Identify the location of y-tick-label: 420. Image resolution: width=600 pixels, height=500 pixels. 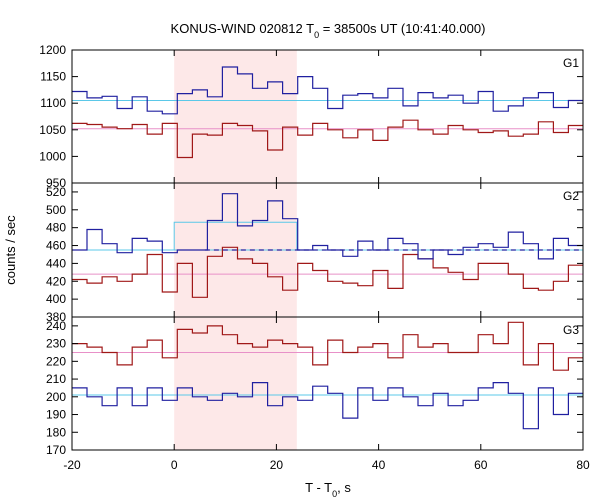
(56, 281).